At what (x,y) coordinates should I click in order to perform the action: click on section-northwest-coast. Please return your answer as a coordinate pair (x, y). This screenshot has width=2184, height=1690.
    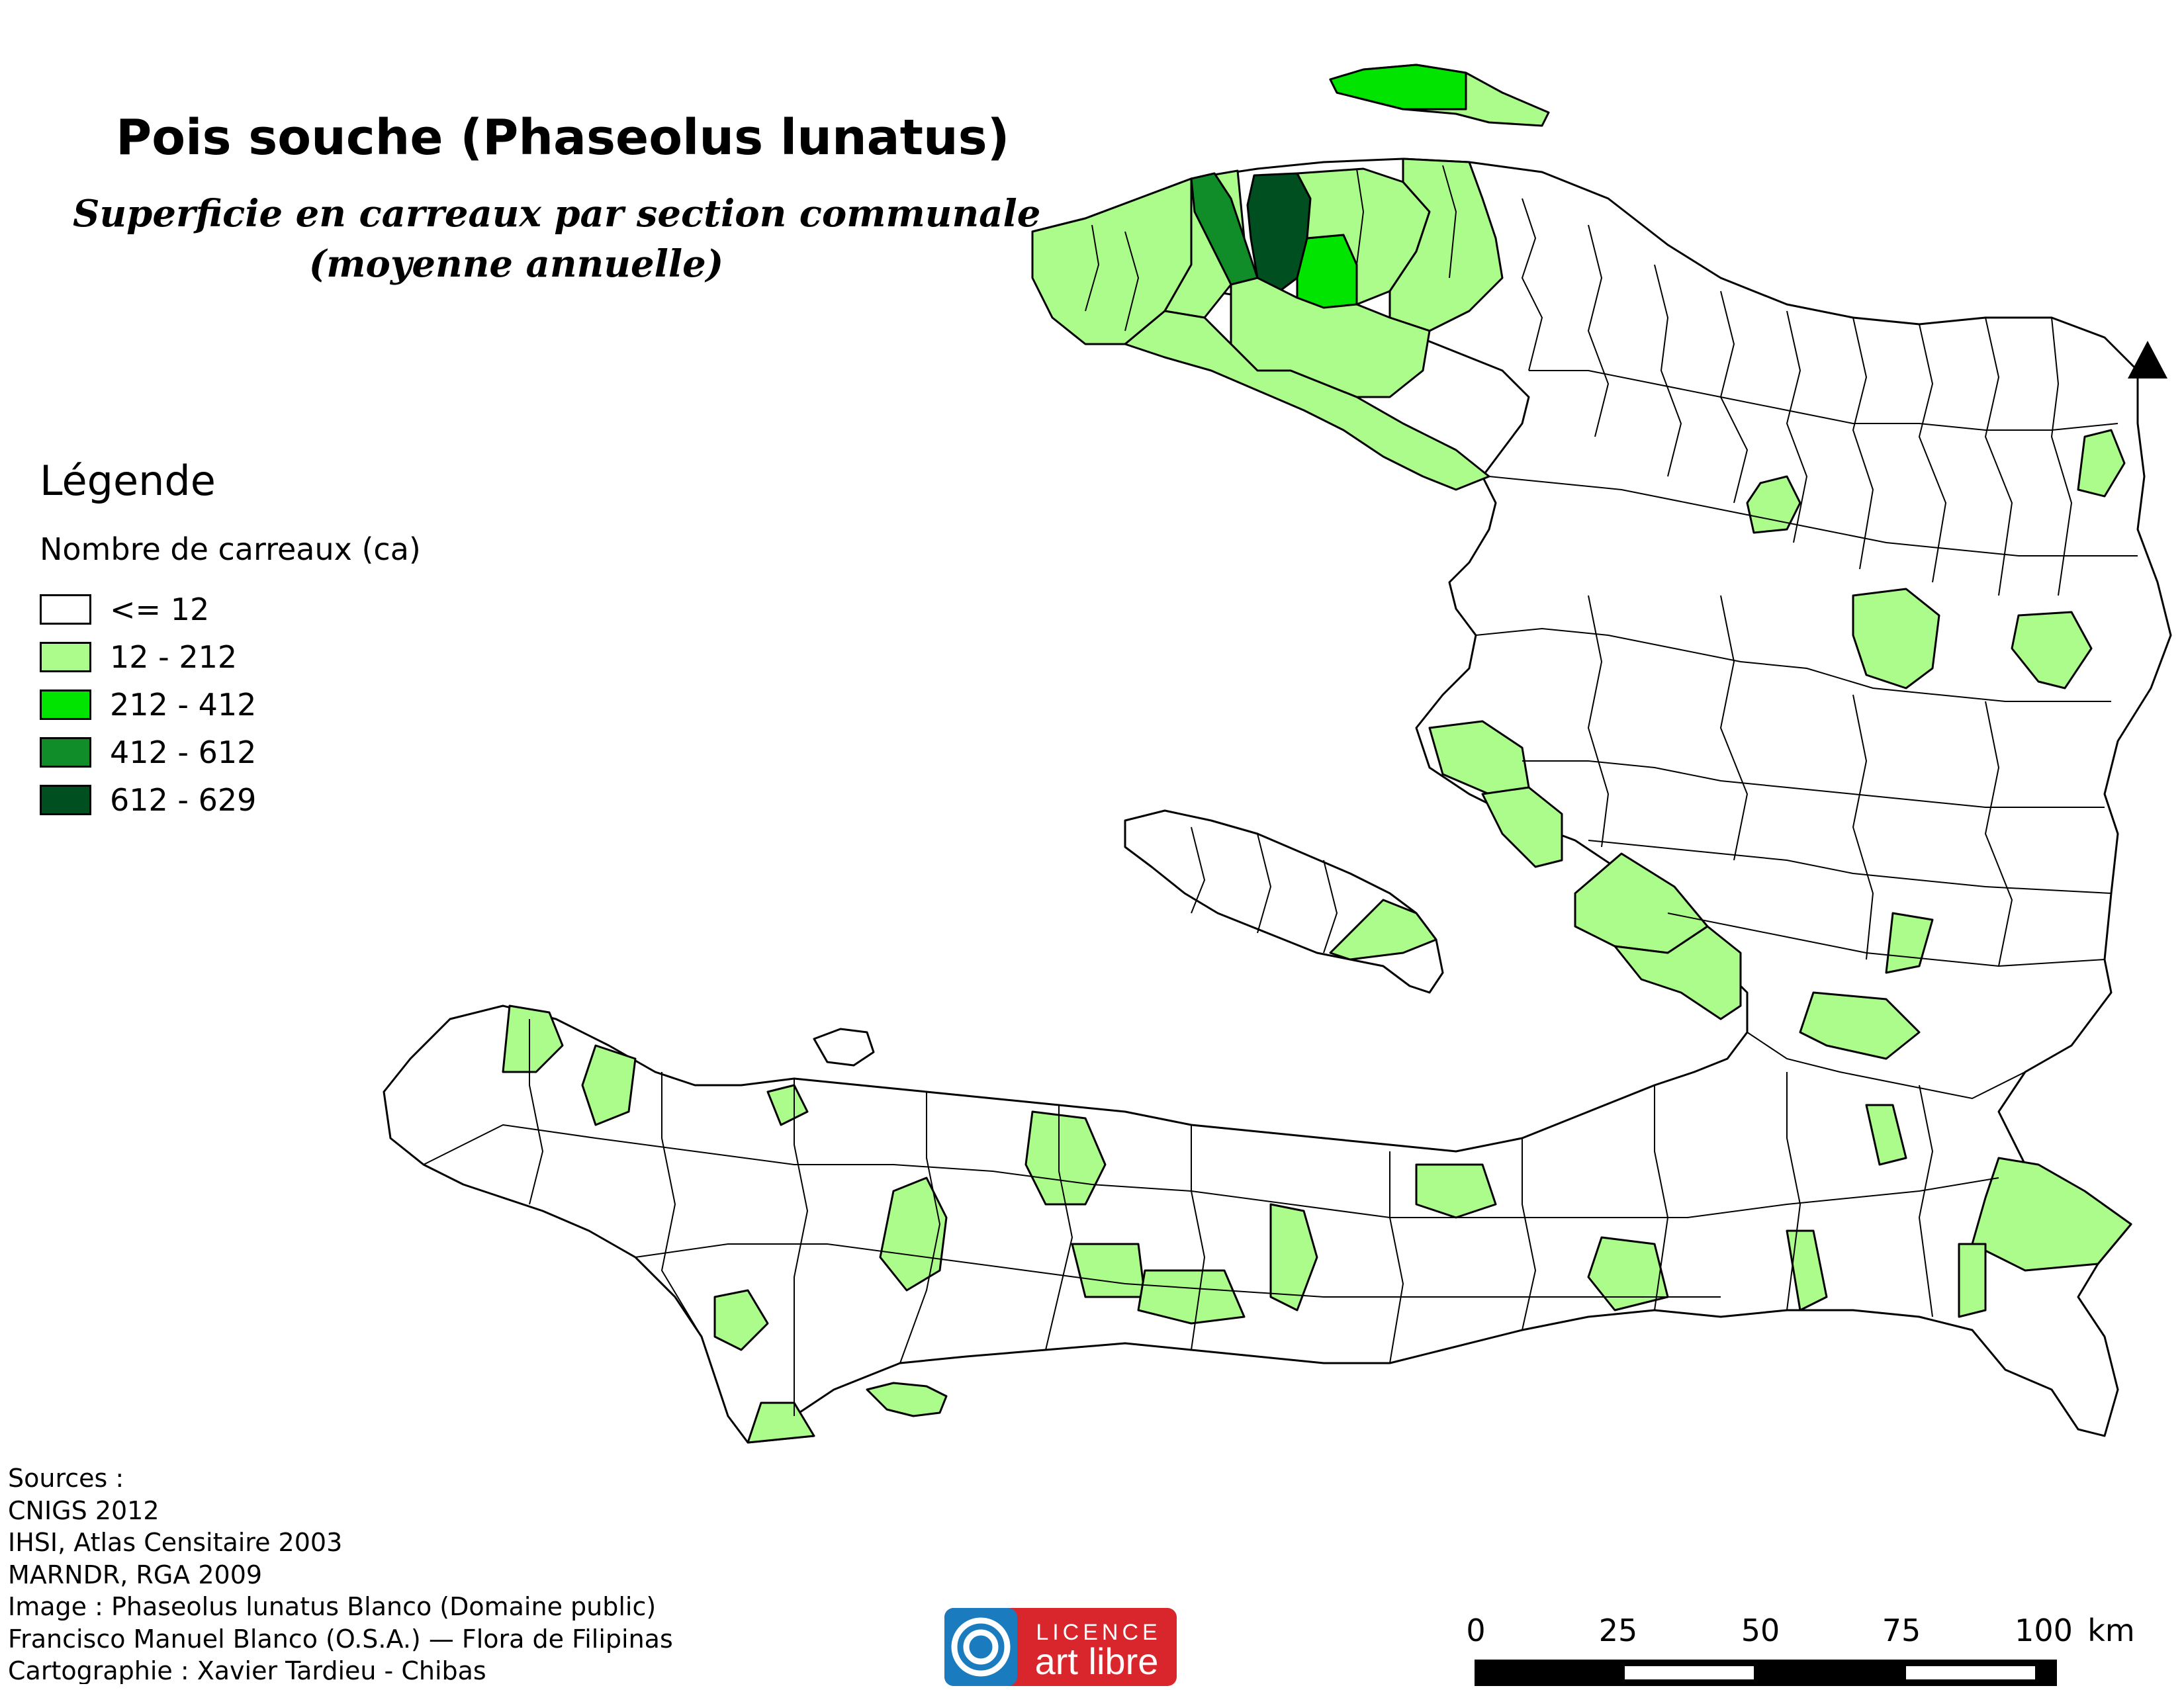
    Looking at the image, I should click on (1307, 400).